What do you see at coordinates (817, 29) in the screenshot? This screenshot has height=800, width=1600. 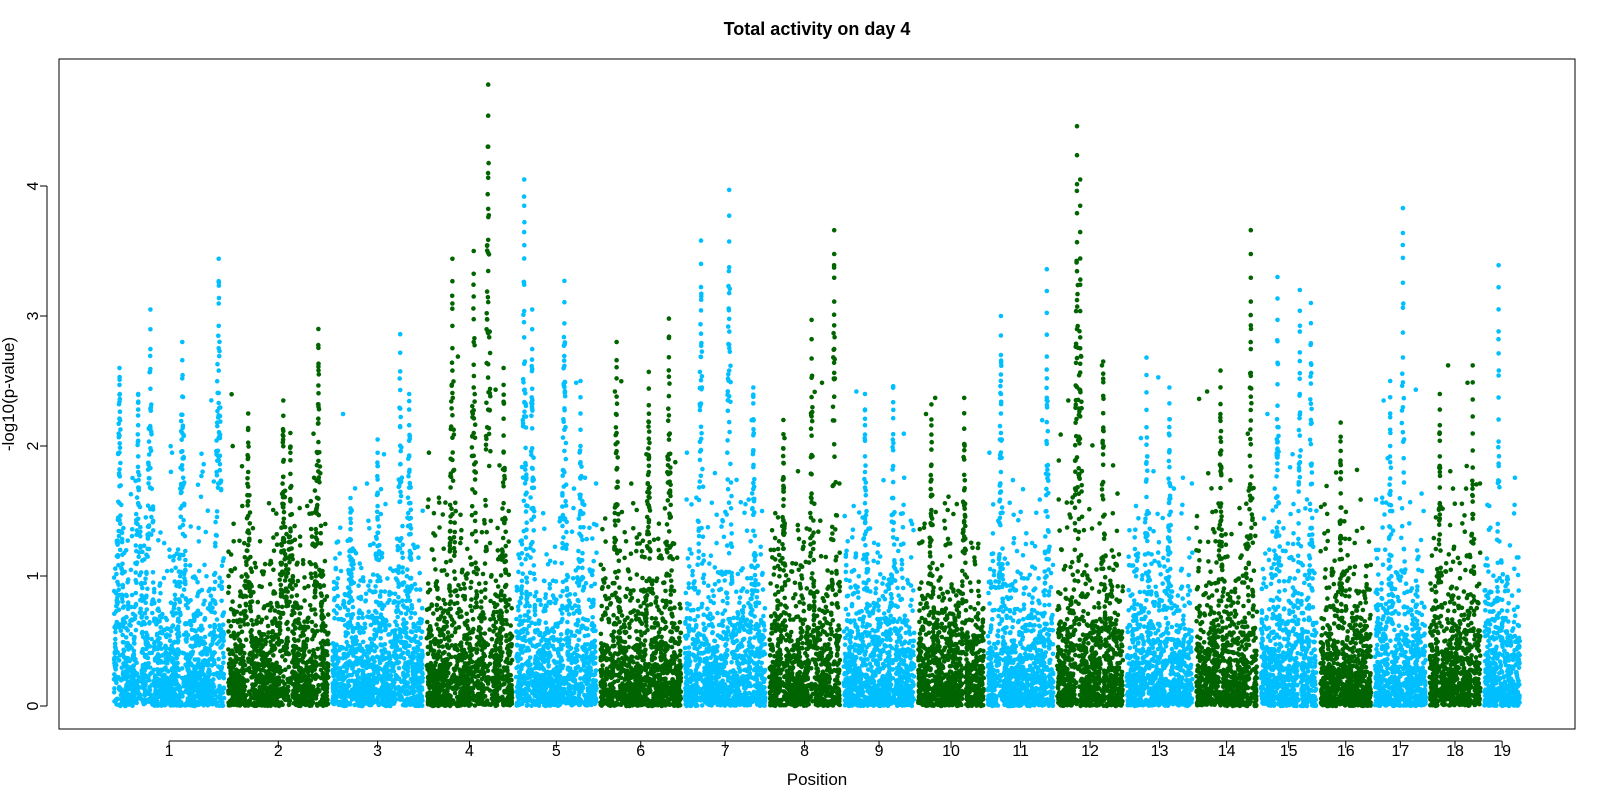 I see `chart-title: Total activity on day 4` at bounding box center [817, 29].